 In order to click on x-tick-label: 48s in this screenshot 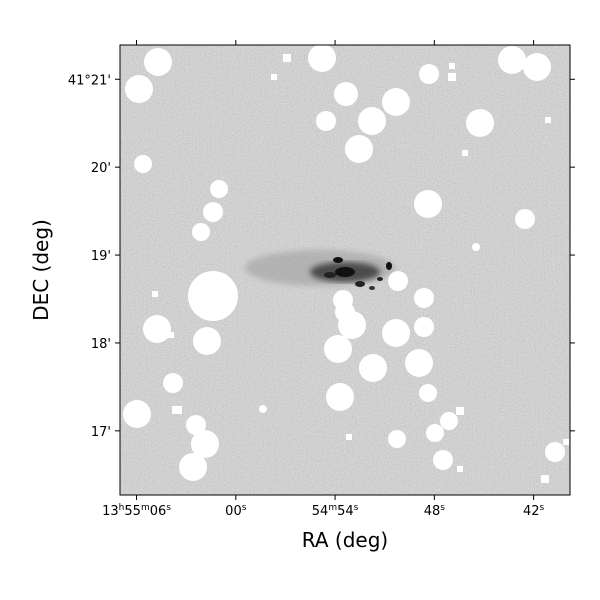, I will do `click(435, 511)`.